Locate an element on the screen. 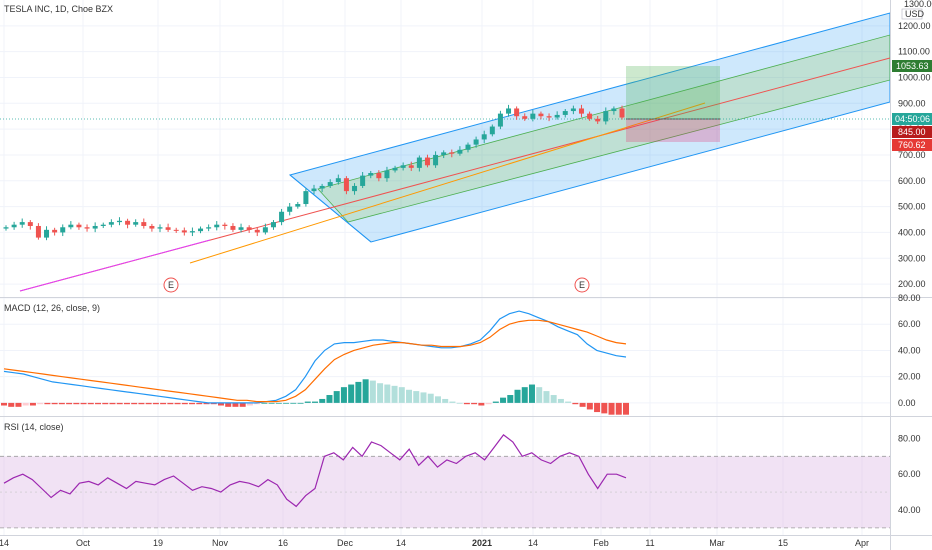  currency-box is located at coordinates (912, 14).